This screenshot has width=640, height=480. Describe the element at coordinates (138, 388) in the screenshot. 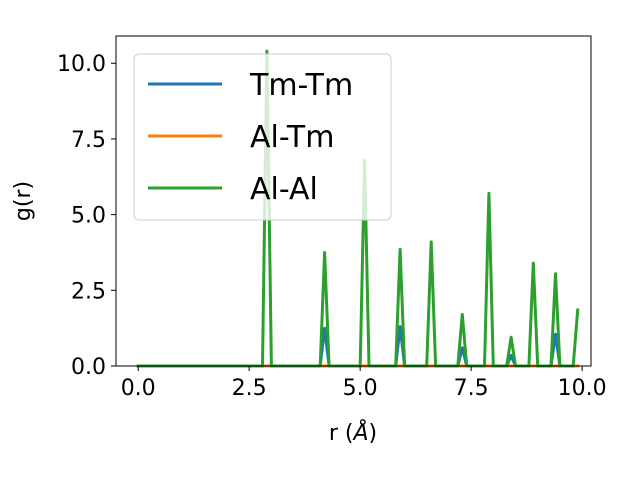

I see `x-tick-label: 0.0` at that location.